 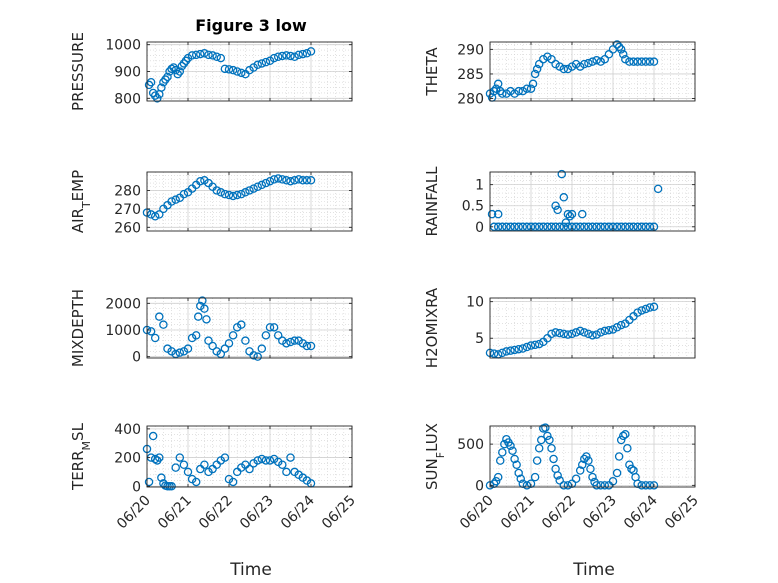 I want to click on y-axis-label: H2OMIXRA, so click(x=432, y=327).